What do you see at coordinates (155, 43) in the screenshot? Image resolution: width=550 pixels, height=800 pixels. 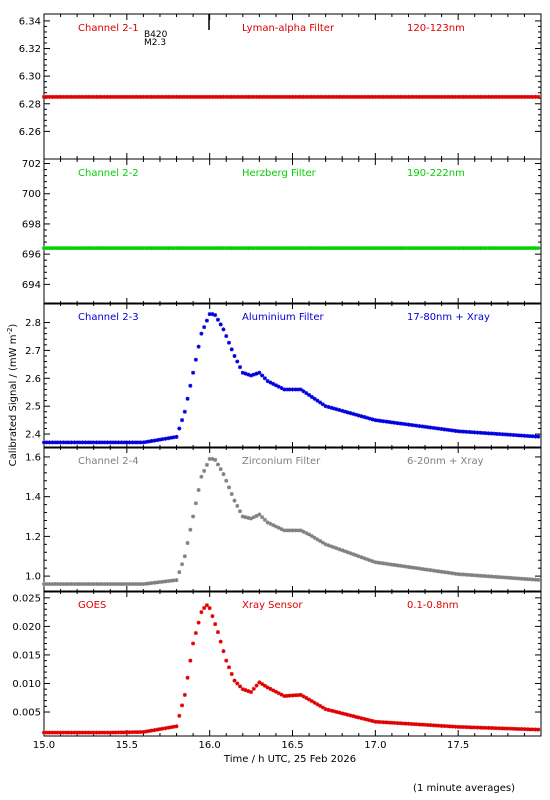 I see `flare-class-value: M2.3` at bounding box center [155, 43].